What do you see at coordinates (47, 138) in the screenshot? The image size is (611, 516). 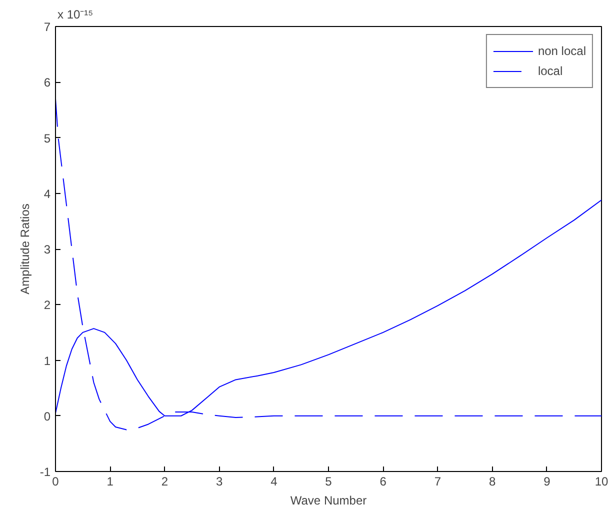 I see `y-tick-label: 5` at bounding box center [47, 138].